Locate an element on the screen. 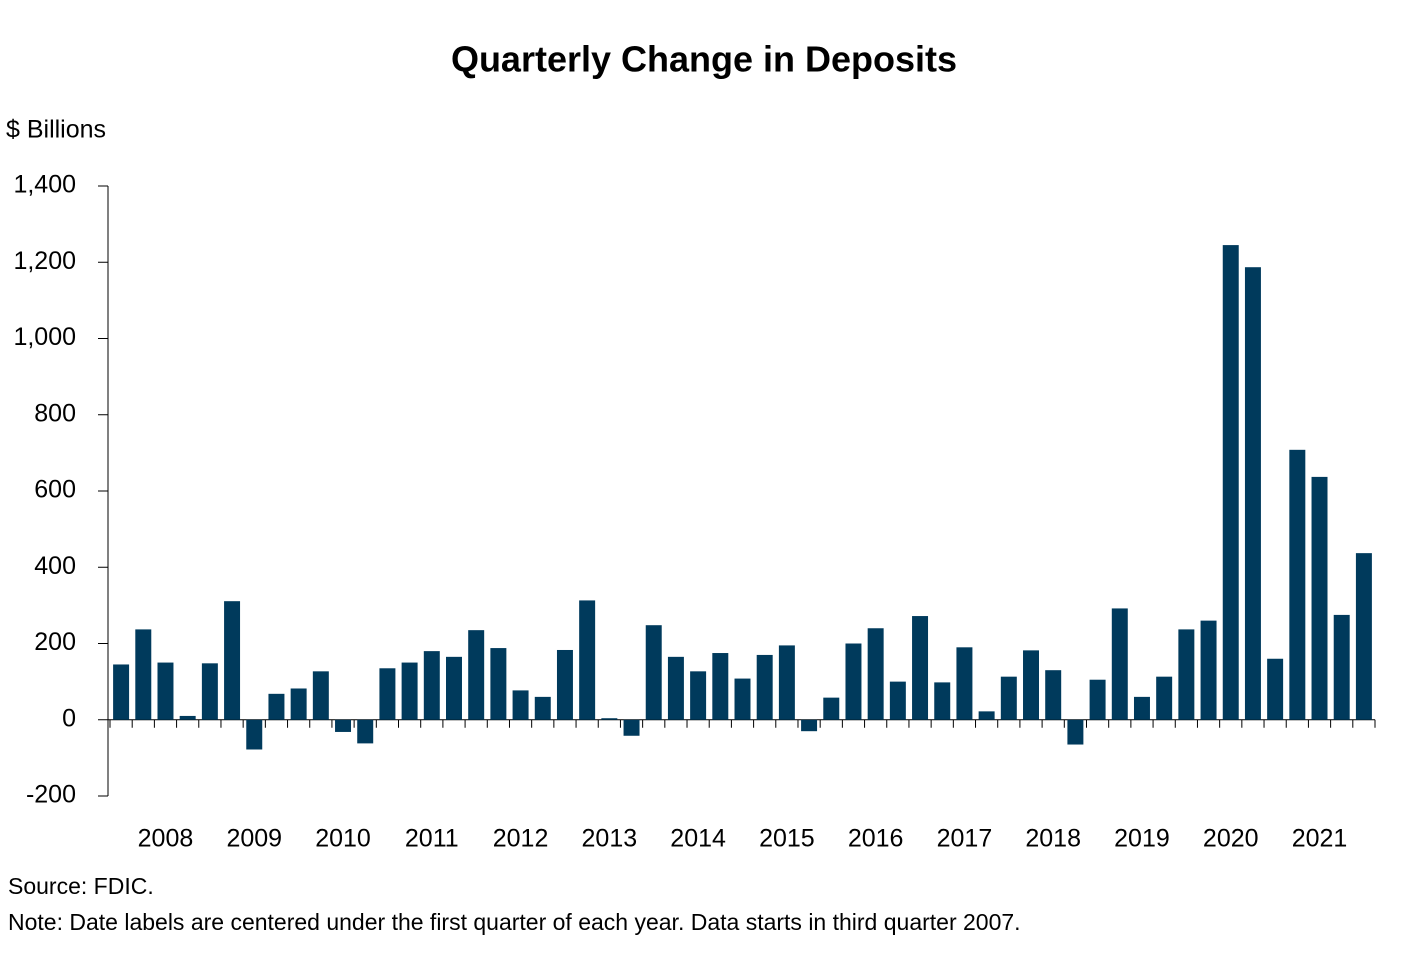 Image resolution: width=1408 pixels, height=958 pixels. x-tick-label: 2008 is located at coordinates (166, 839).